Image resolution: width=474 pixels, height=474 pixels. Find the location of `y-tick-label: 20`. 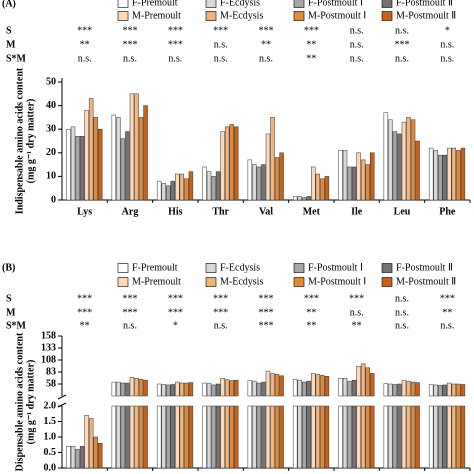

y-tick-label: 20 is located at coordinates (51, 152).